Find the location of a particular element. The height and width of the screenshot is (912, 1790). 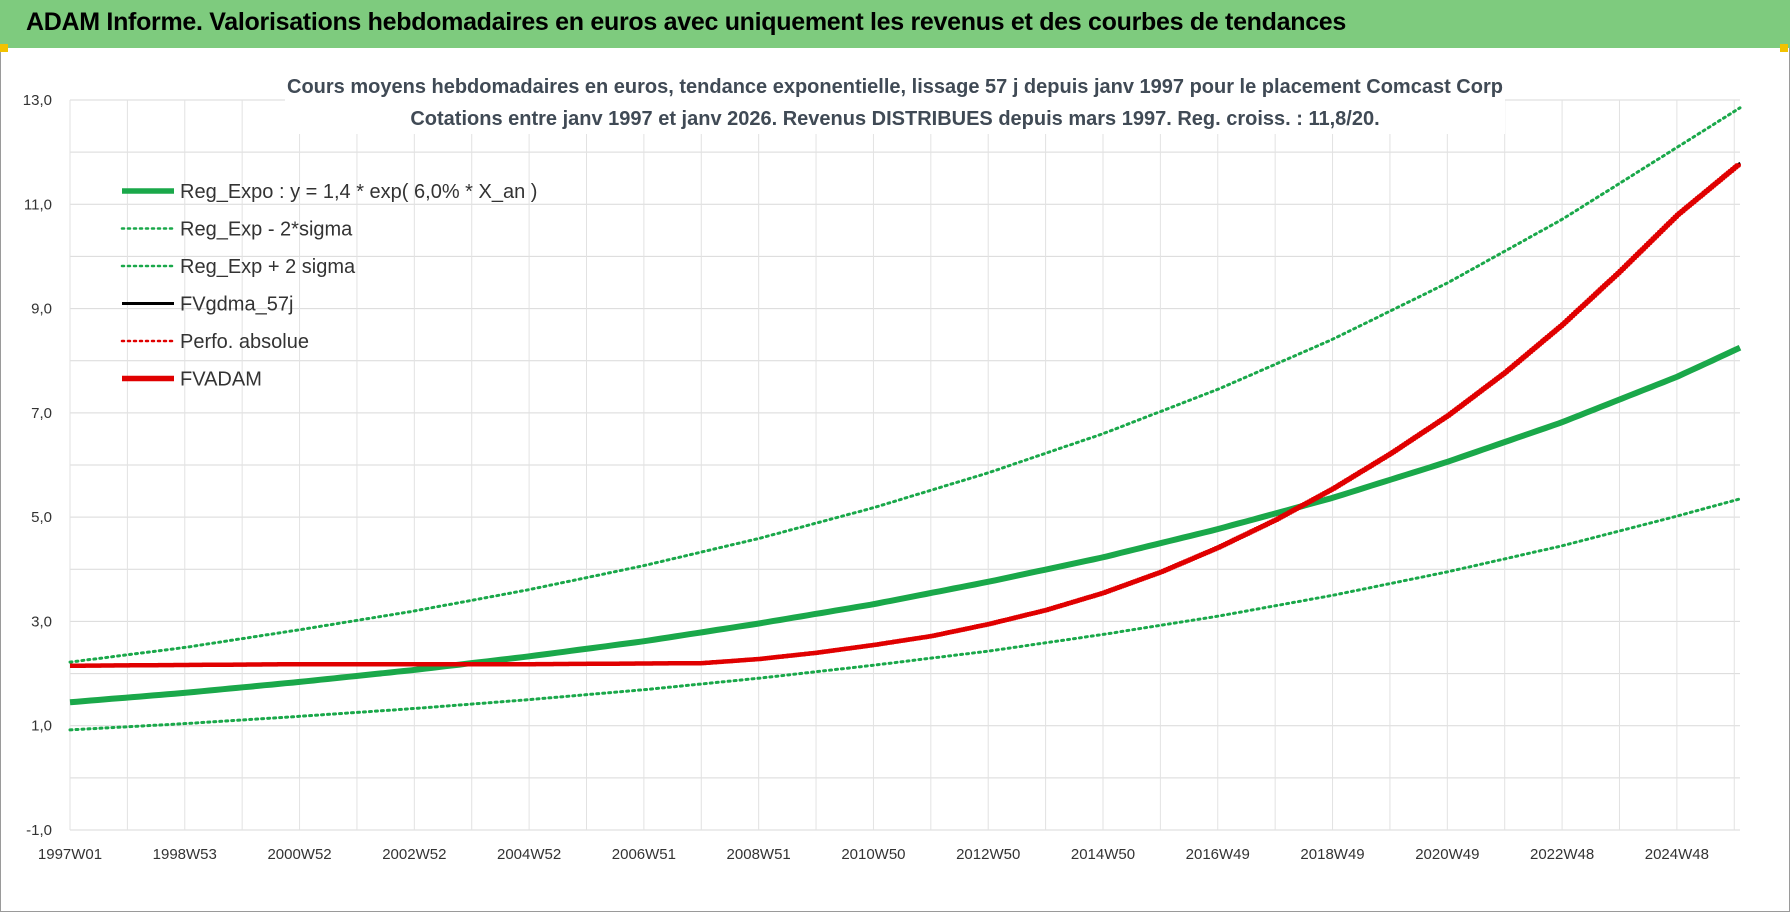

y-tick-label: 1,0 is located at coordinates (41, 726).